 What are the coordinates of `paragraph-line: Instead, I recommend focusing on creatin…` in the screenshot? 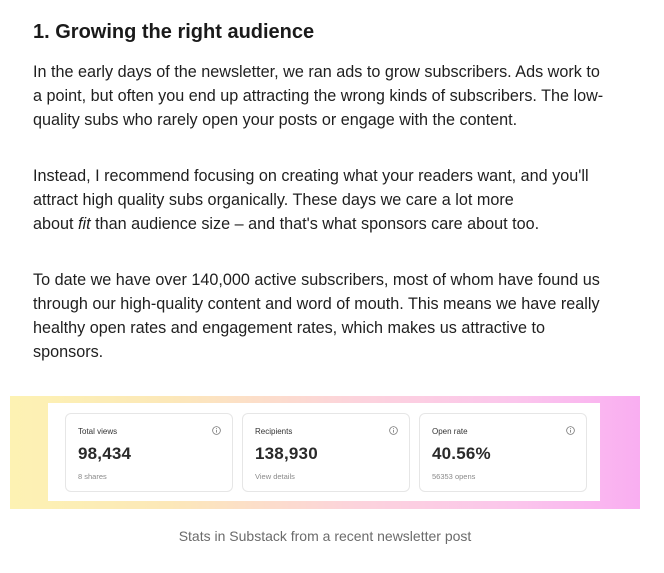 It's located at (311, 176).